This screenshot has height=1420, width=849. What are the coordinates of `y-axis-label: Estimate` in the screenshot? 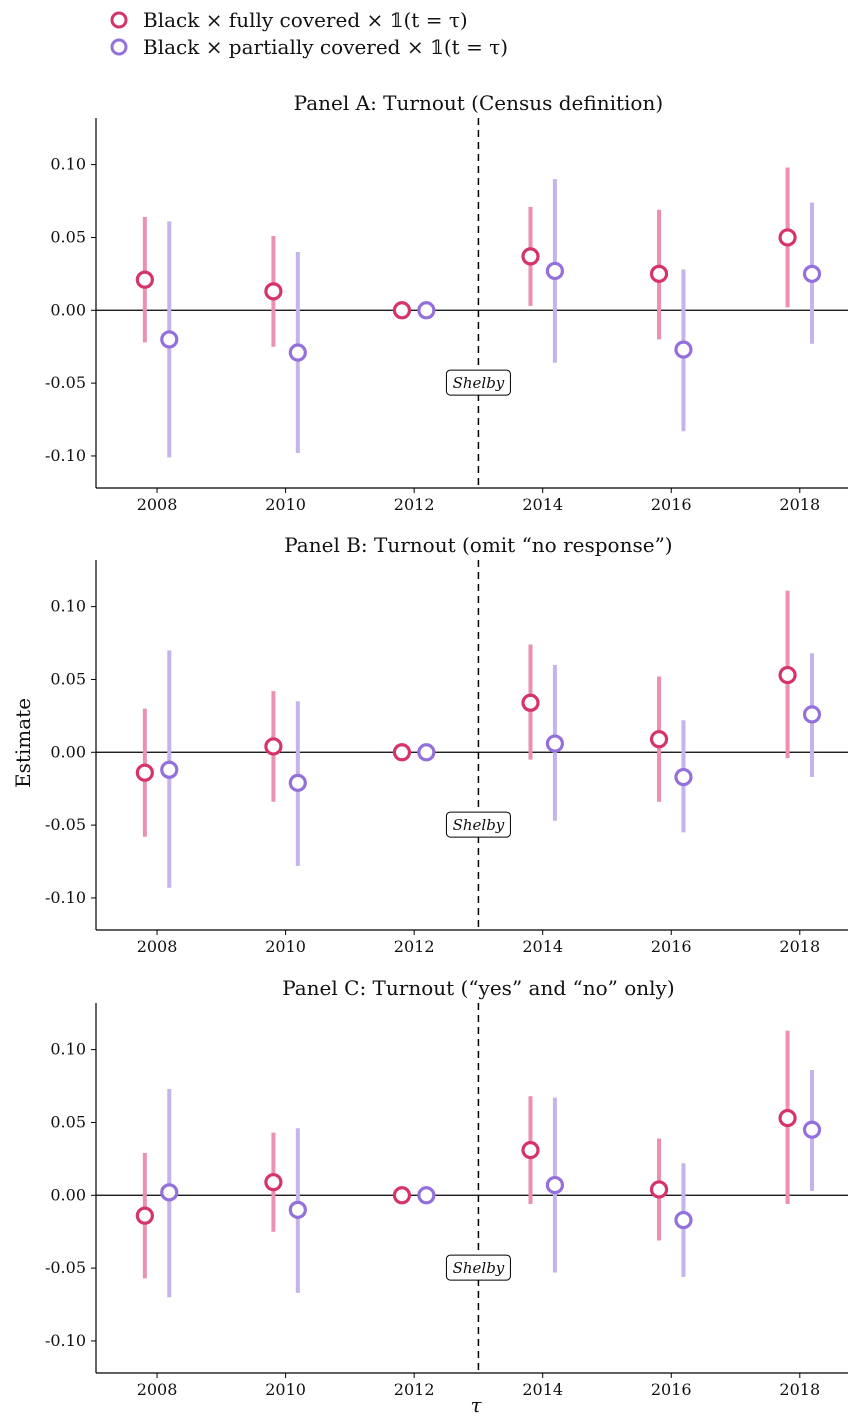 It's located at (23, 743).